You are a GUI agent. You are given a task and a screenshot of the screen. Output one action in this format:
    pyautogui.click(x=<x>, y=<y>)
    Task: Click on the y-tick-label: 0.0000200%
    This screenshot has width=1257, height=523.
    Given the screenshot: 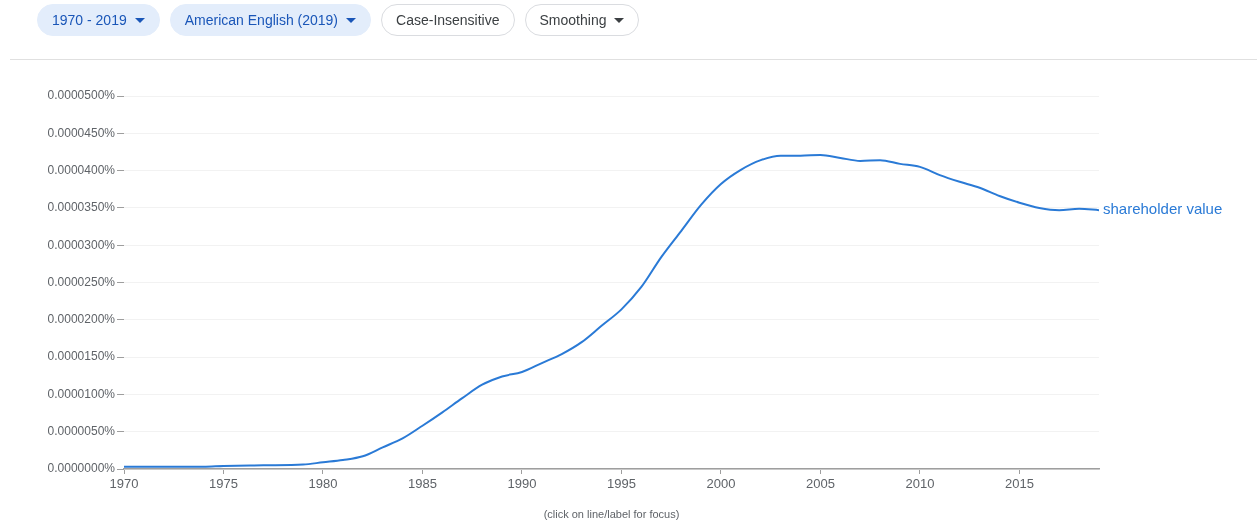 What is the action you would take?
    pyautogui.click(x=81, y=319)
    